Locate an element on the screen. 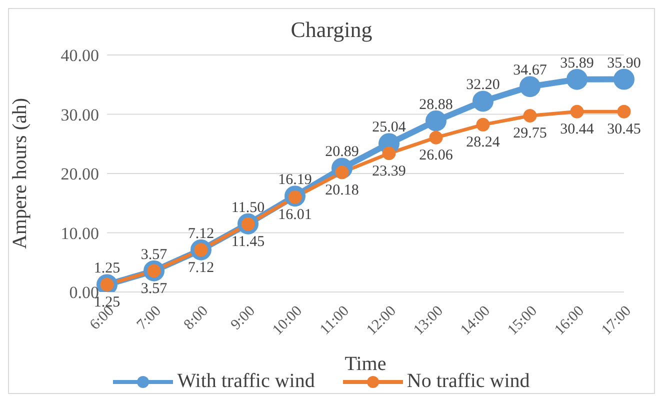 This screenshot has height=402, width=663. data-label: 26.06 is located at coordinates (436, 156).